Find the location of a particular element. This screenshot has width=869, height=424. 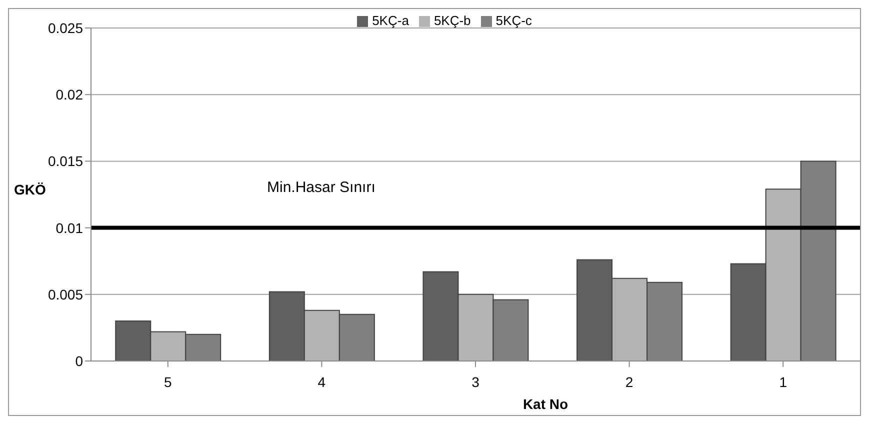

x-tick-label: 4 is located at coordinates (322, 382).